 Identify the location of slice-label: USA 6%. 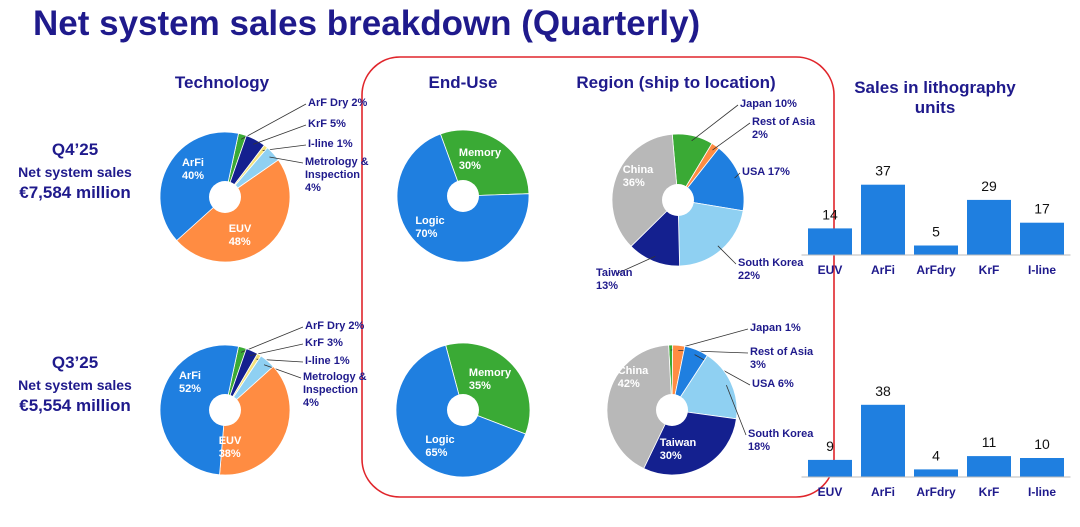
(797, 384).